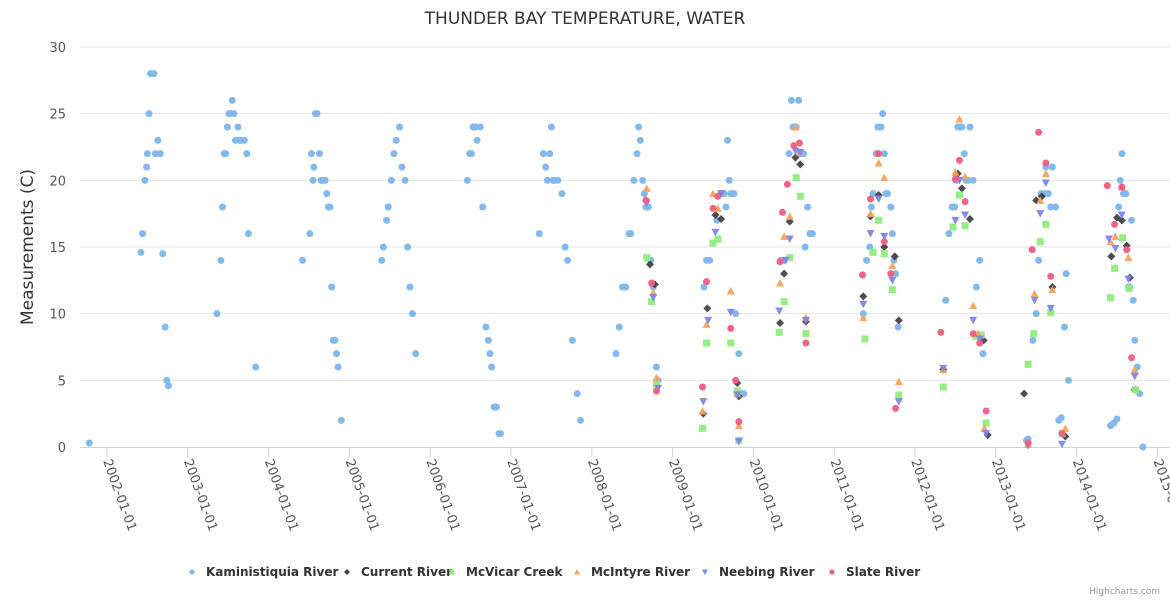 The height and width of the screenshot is (600, 1170). I want to click on legend-item-current-river: Current River, so click(398, 572).